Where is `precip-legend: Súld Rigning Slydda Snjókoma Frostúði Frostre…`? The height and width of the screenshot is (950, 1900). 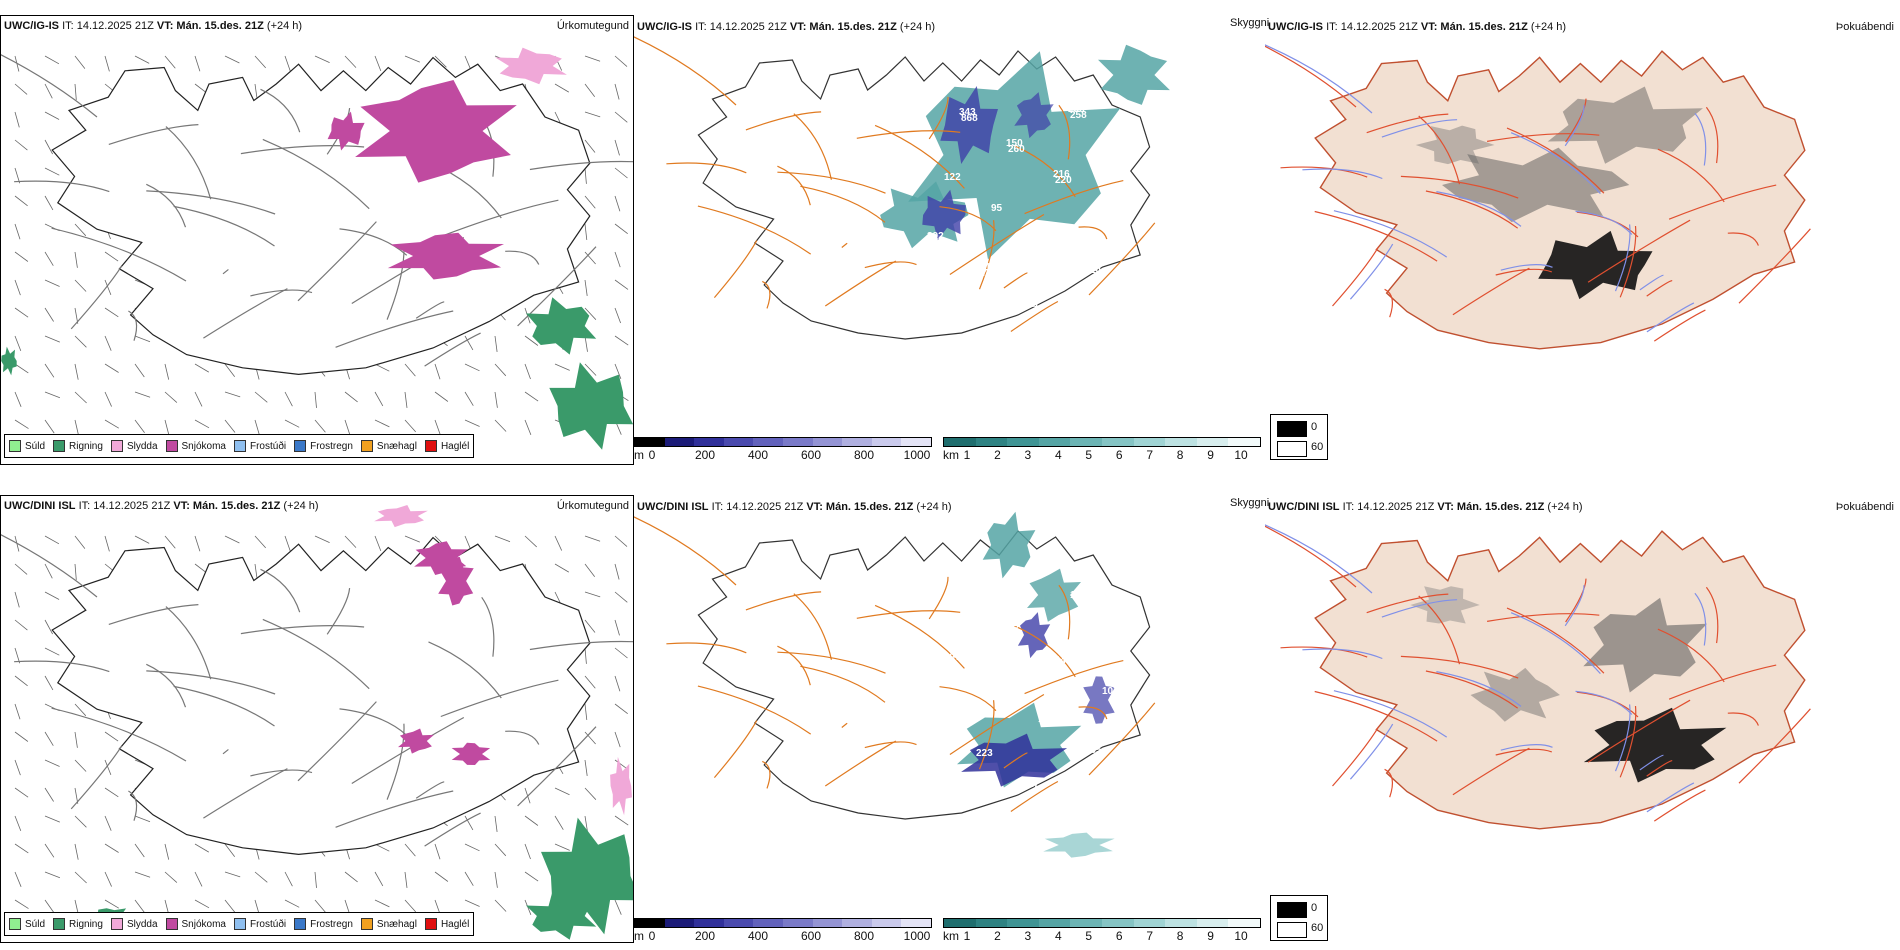
precip-legend: Súld Rigning Slydda Snjókoma Frostúði Frostre… is located at coordinates (239, 446).